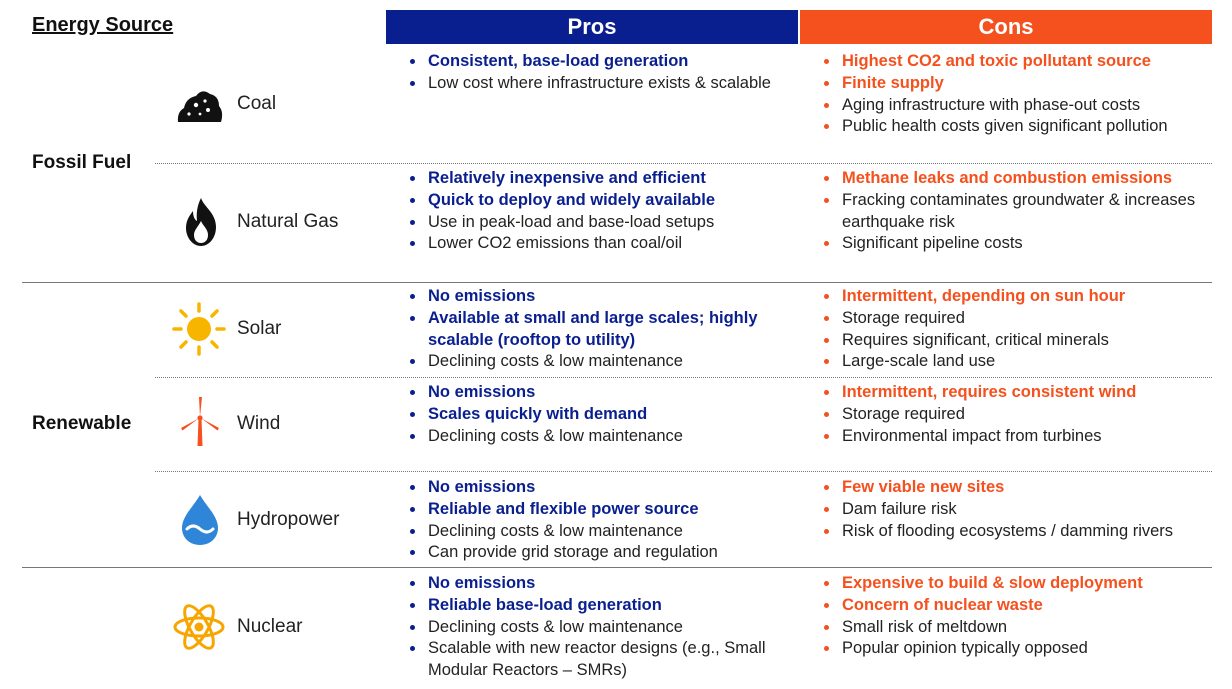  What do you see at coordinates (257, 103) in the screenshot?
I see `source-name-coal: Coal` at bounding box center [257, 103].